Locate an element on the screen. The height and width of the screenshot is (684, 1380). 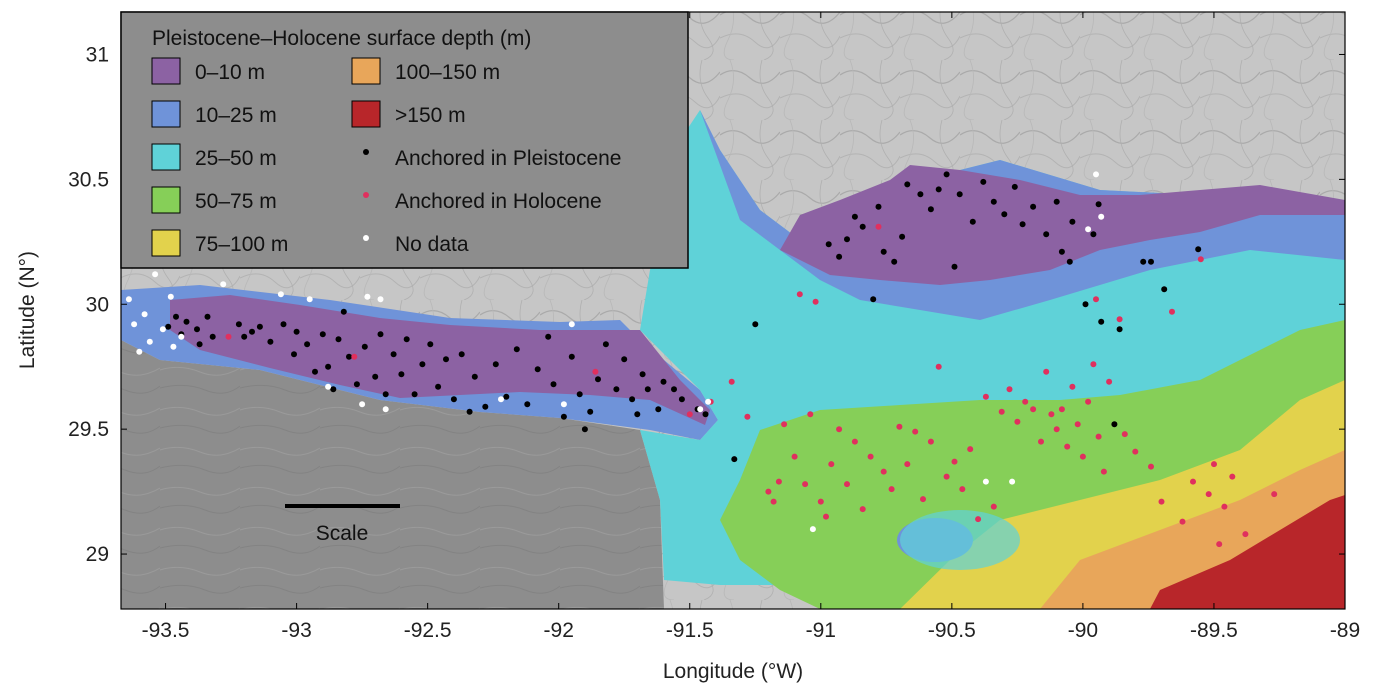
x-tick-label: -92.5 is located at coordinates (428, 630).